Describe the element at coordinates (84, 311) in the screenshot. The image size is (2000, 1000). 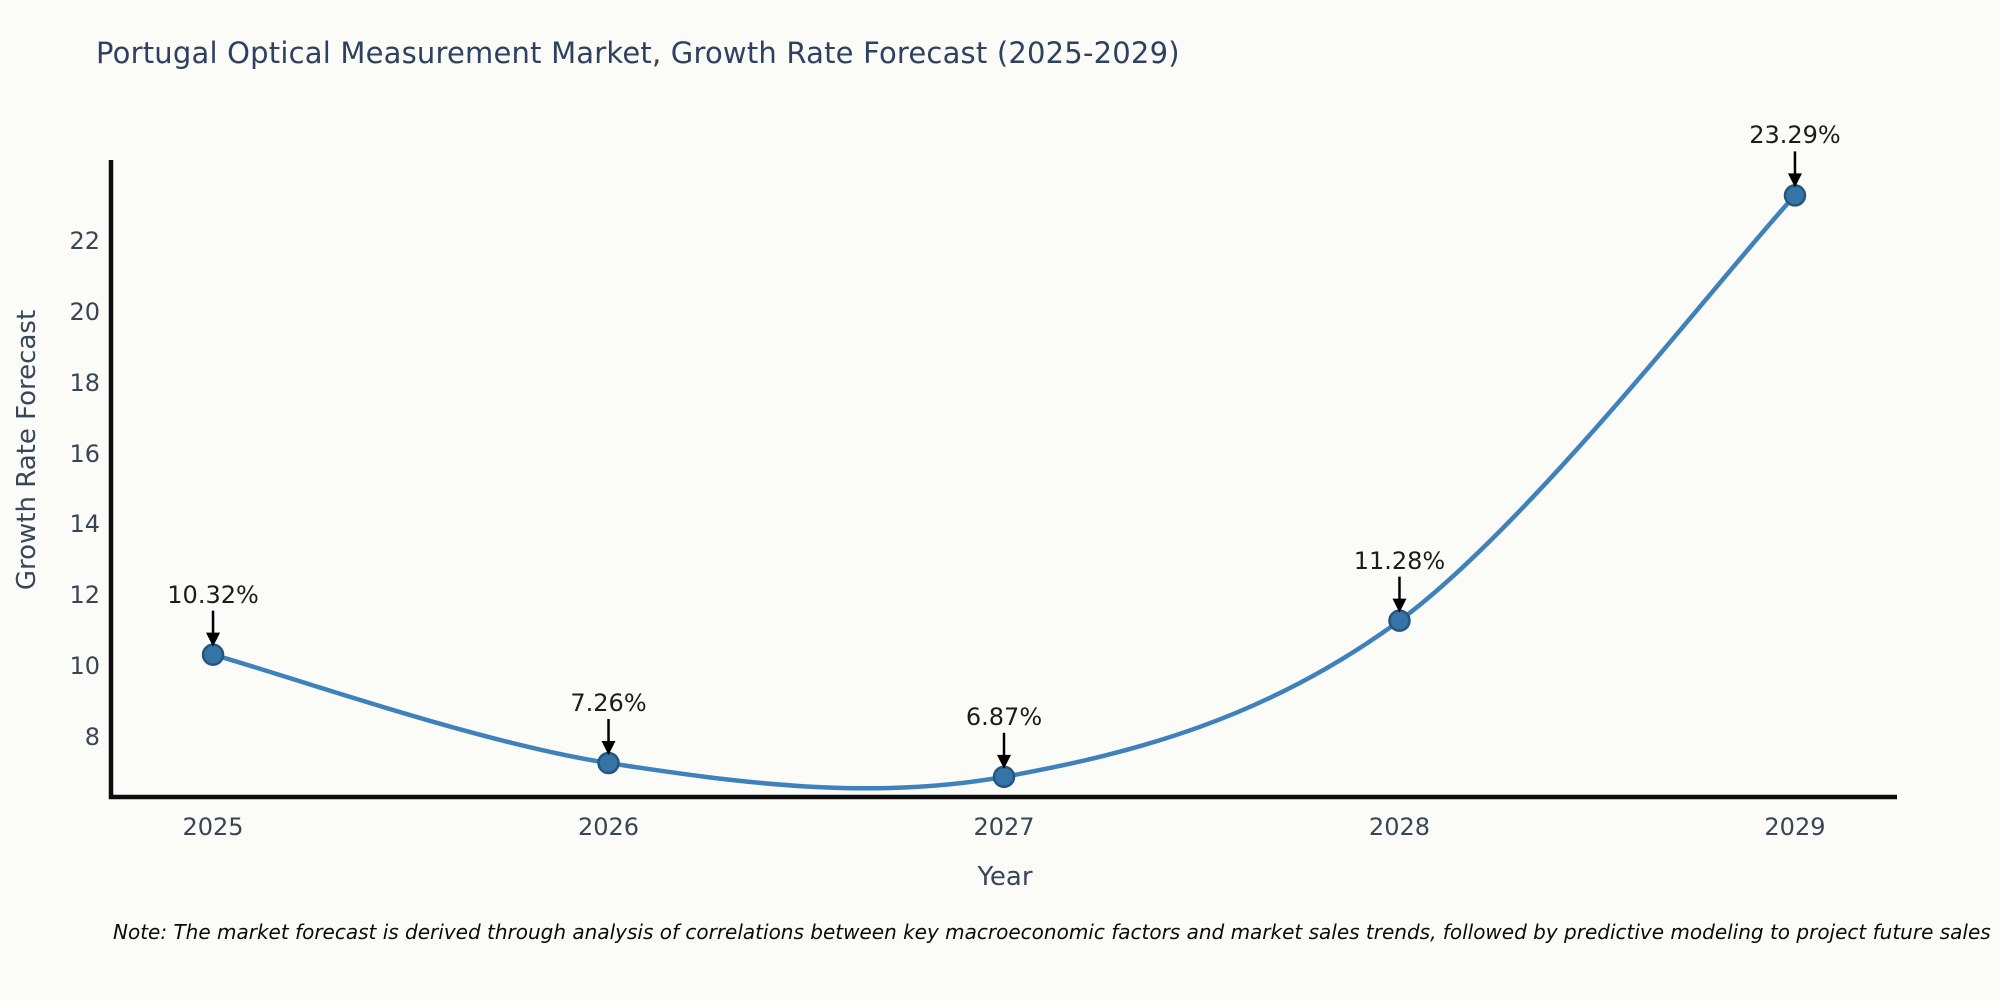
I see `y-tick-label: 20` at that location.